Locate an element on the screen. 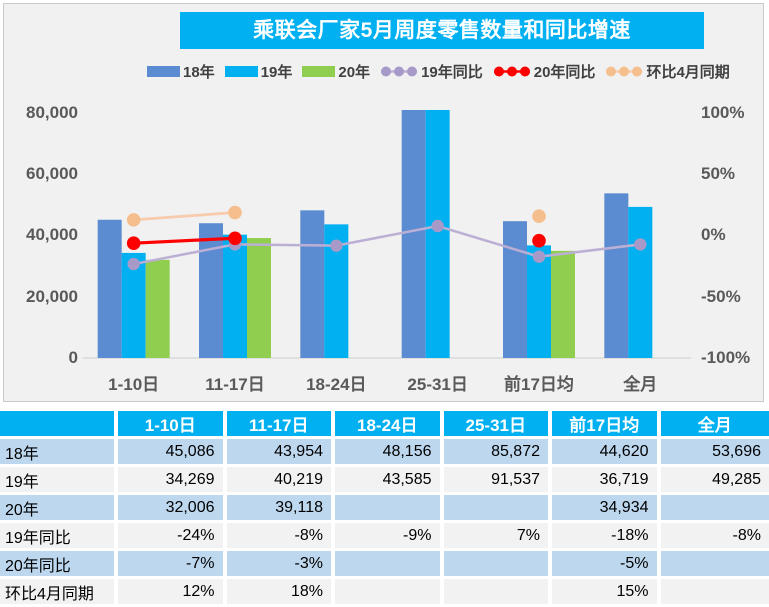 The image size is (769, 607). table-cell: 36,719 is located at coordinates (606, 481).